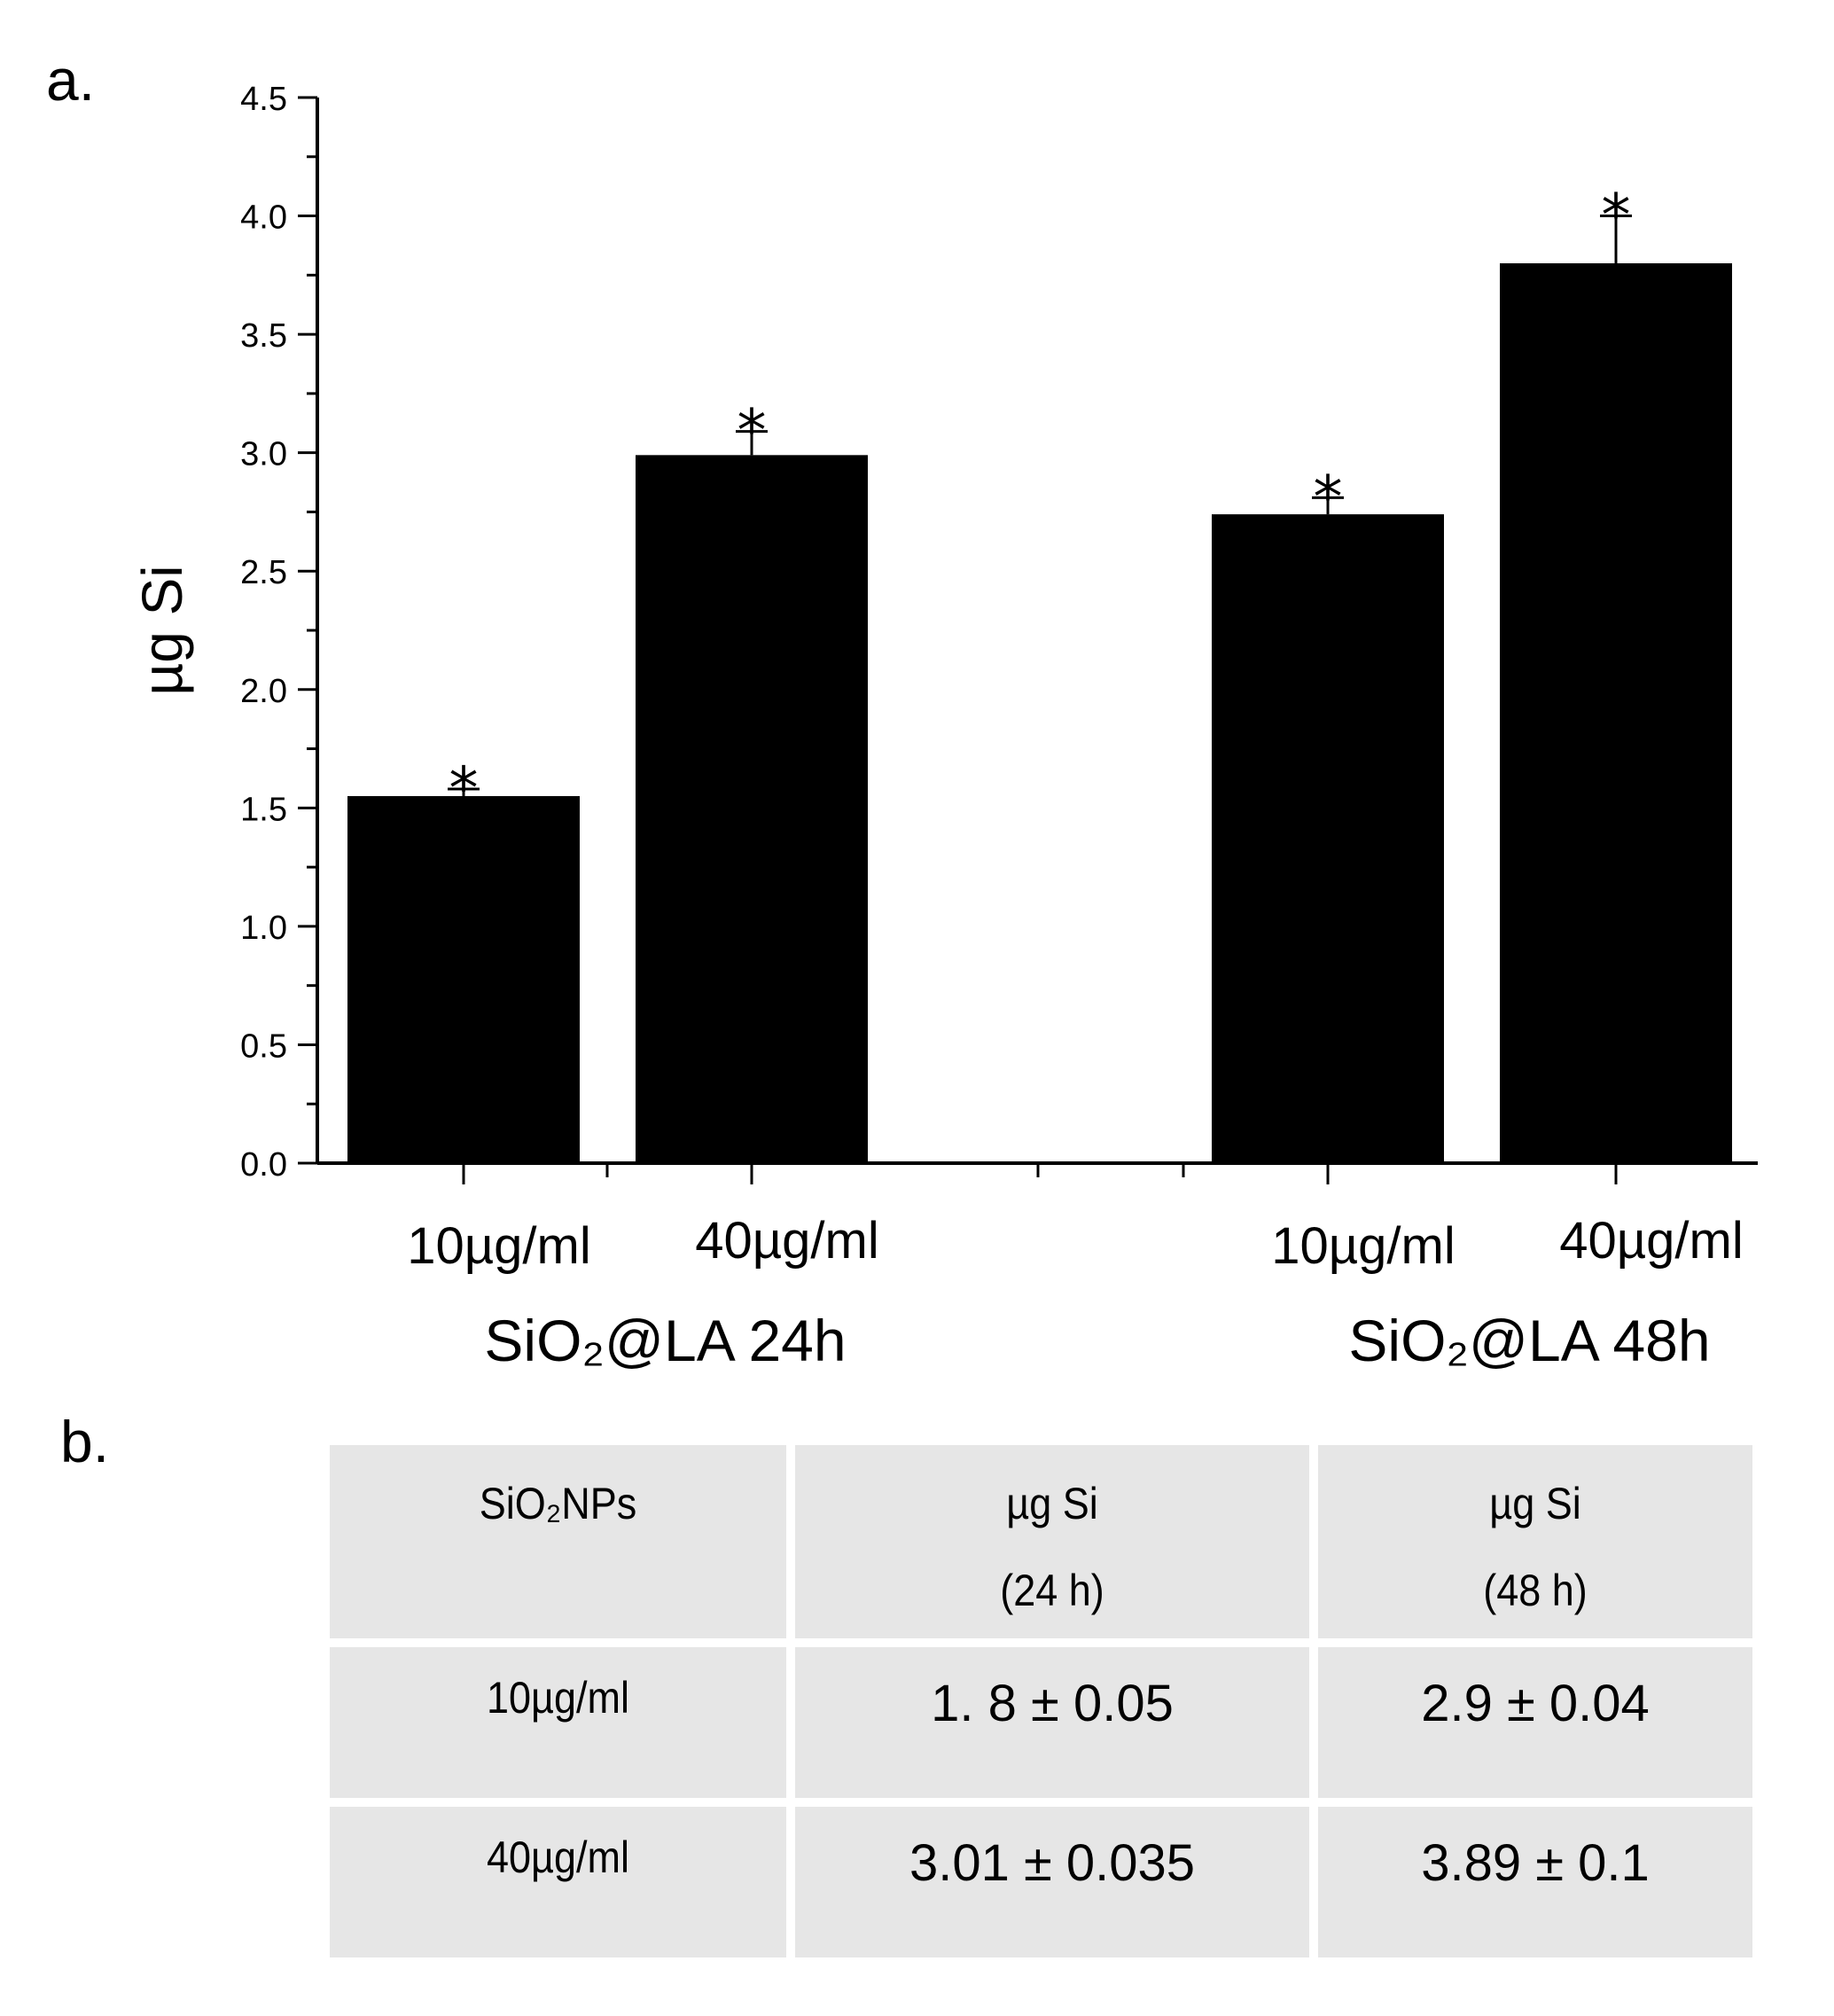 The image size is (1834, 2016). What do you see at coordinates (557, 1857) in the screenshot?
I see `row-label: 40µg/ml` at bounding box center [557, 1857].